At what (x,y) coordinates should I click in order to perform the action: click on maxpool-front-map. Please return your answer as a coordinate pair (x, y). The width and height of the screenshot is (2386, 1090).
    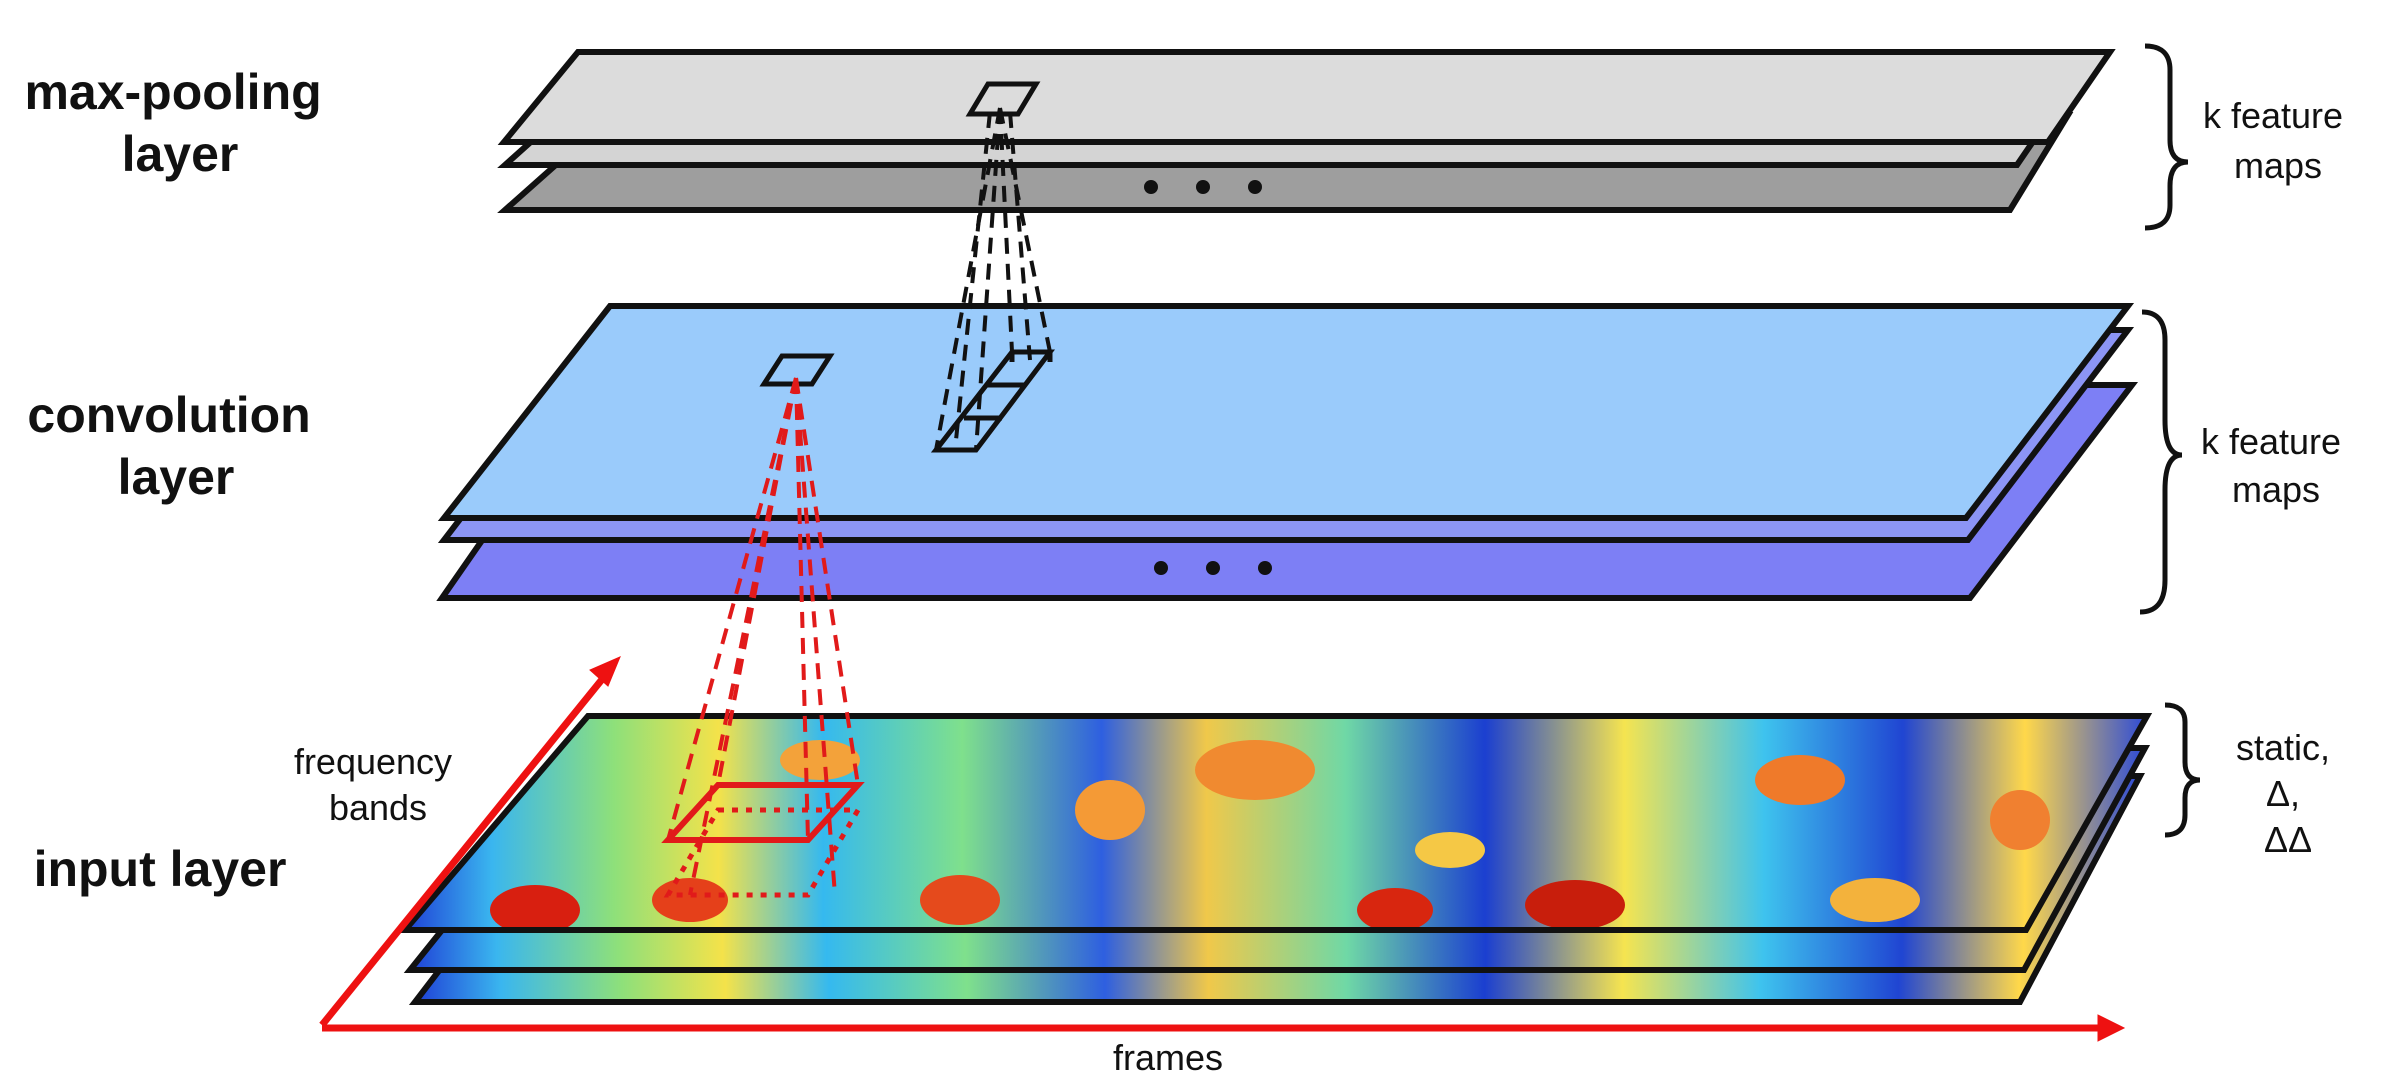
    Looking at the image, I should click on (1306, 97).